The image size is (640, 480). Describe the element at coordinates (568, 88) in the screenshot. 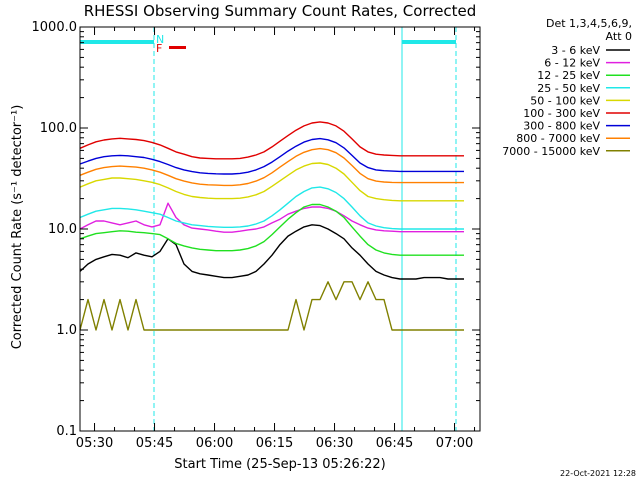

I see `legend-label-3: 25 - 50 keV` at that location.